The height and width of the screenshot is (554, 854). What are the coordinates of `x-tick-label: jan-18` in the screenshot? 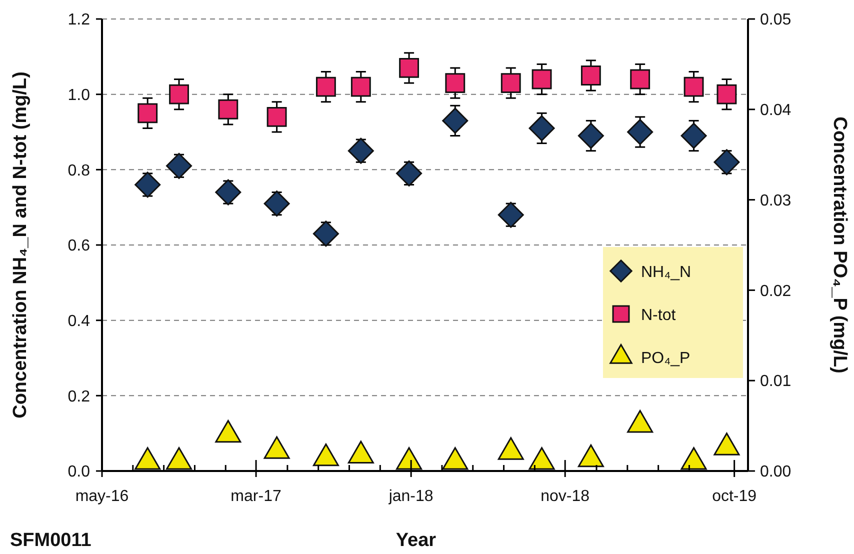 It's located at (411, 496).